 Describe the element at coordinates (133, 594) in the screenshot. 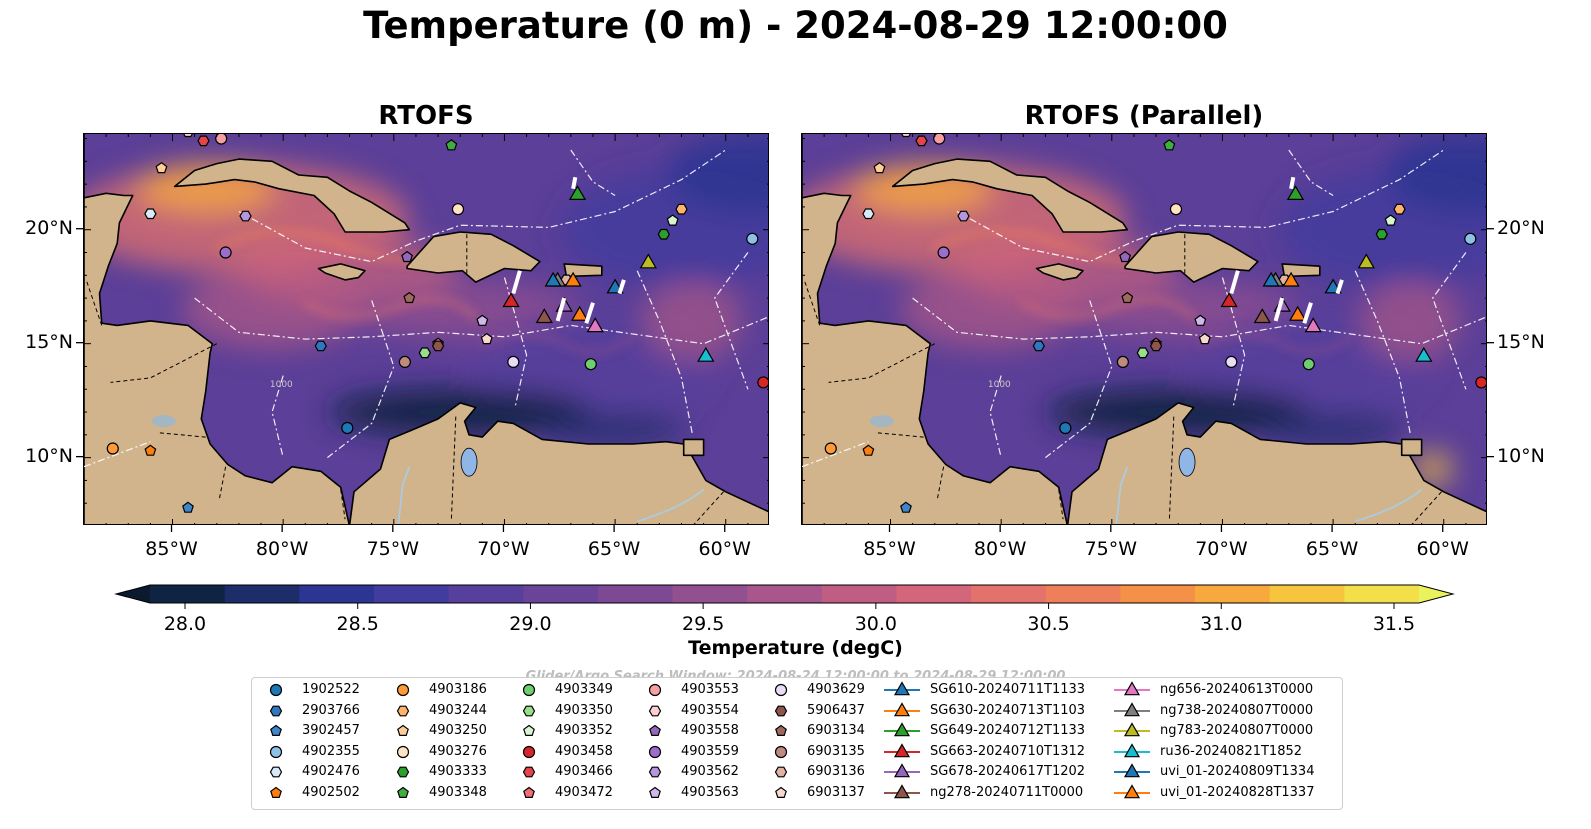

I see `colorbar-extend-min` at that location.